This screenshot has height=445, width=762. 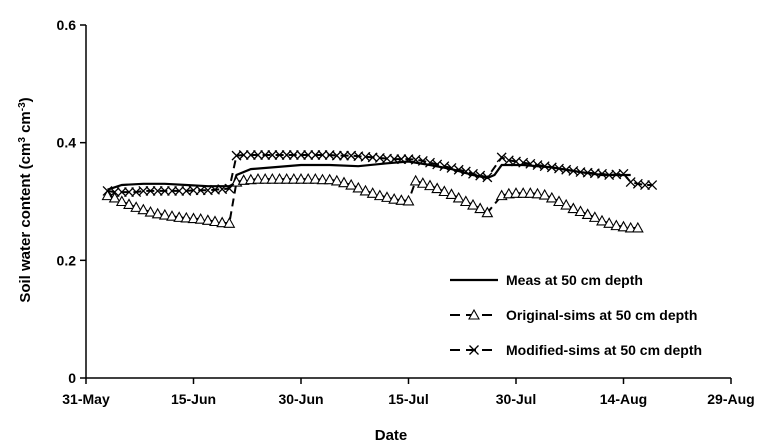 I want to click on y-tick-label: 0.4, so click(x=67, y=143).